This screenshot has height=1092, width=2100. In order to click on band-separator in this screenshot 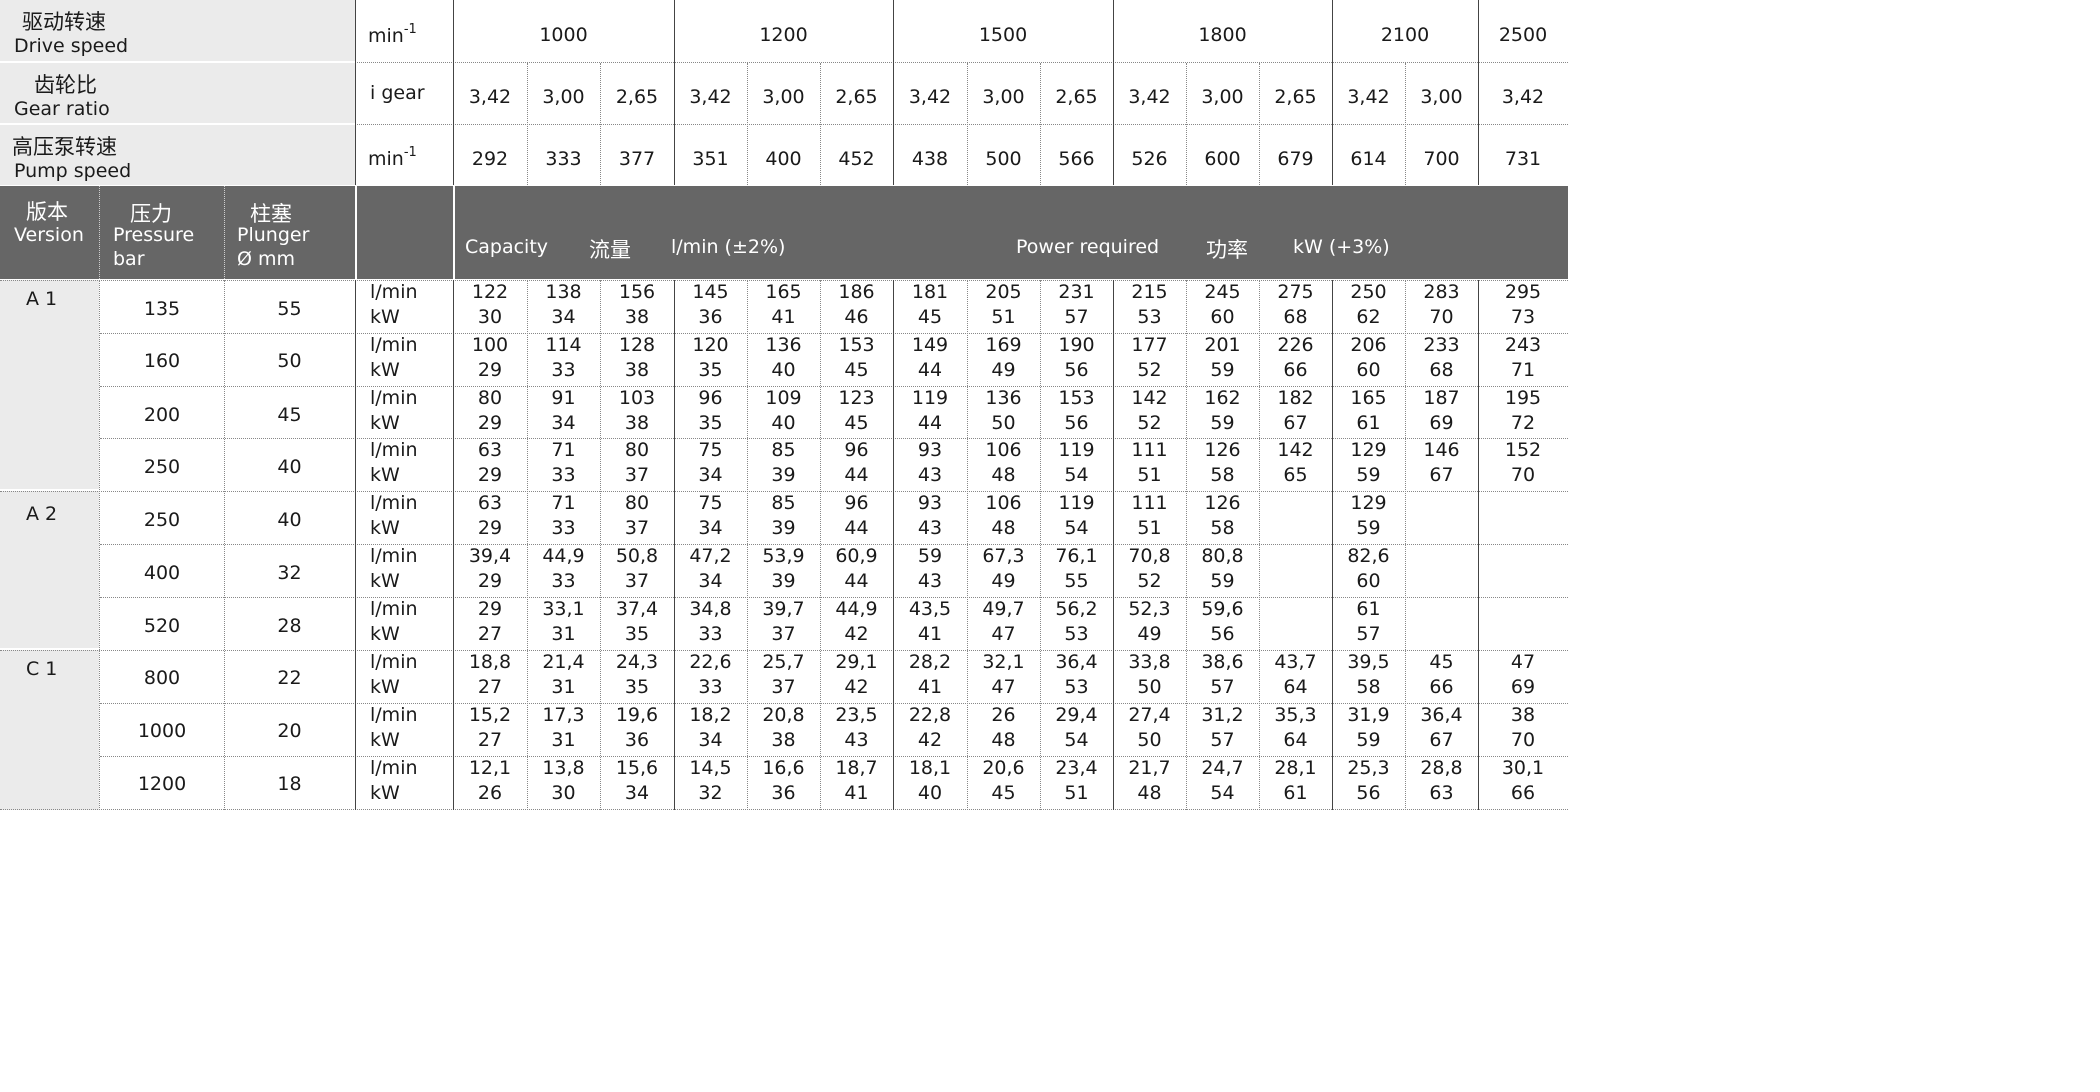, I will do `click(224, 232)`.